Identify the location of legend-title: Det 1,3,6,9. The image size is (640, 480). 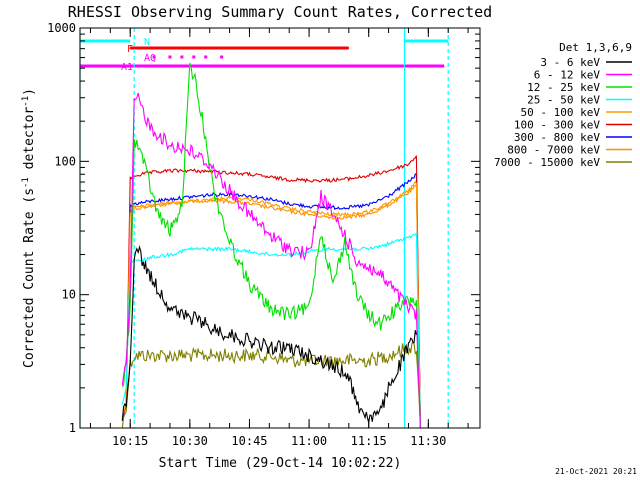
(595, 47).